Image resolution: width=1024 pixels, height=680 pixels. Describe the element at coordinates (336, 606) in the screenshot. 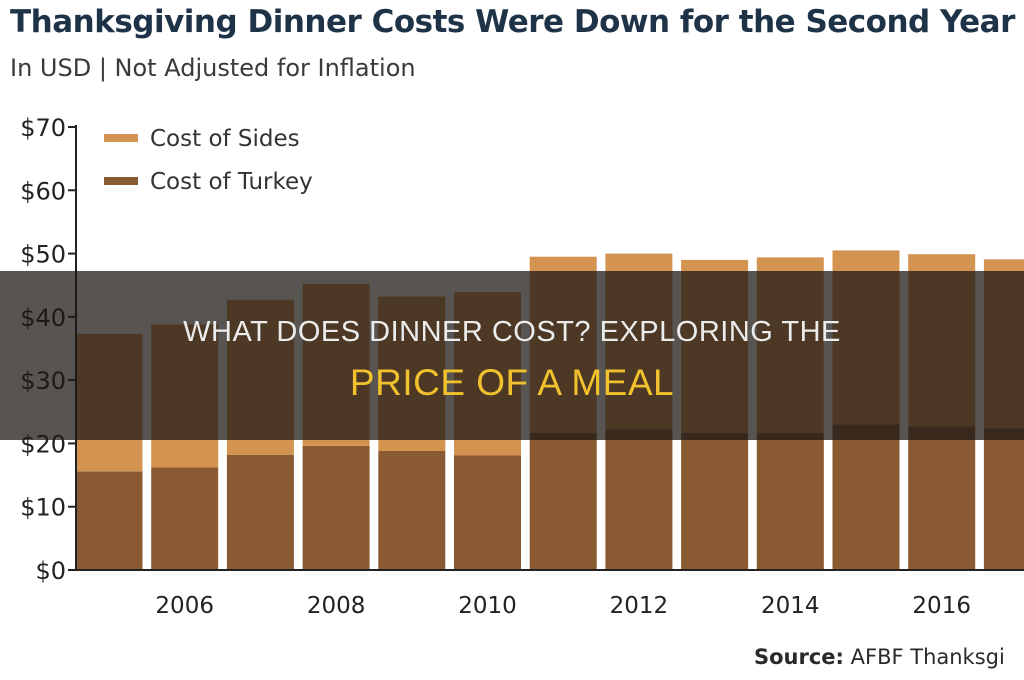

I see `x-tick-label: 2008` at that location.